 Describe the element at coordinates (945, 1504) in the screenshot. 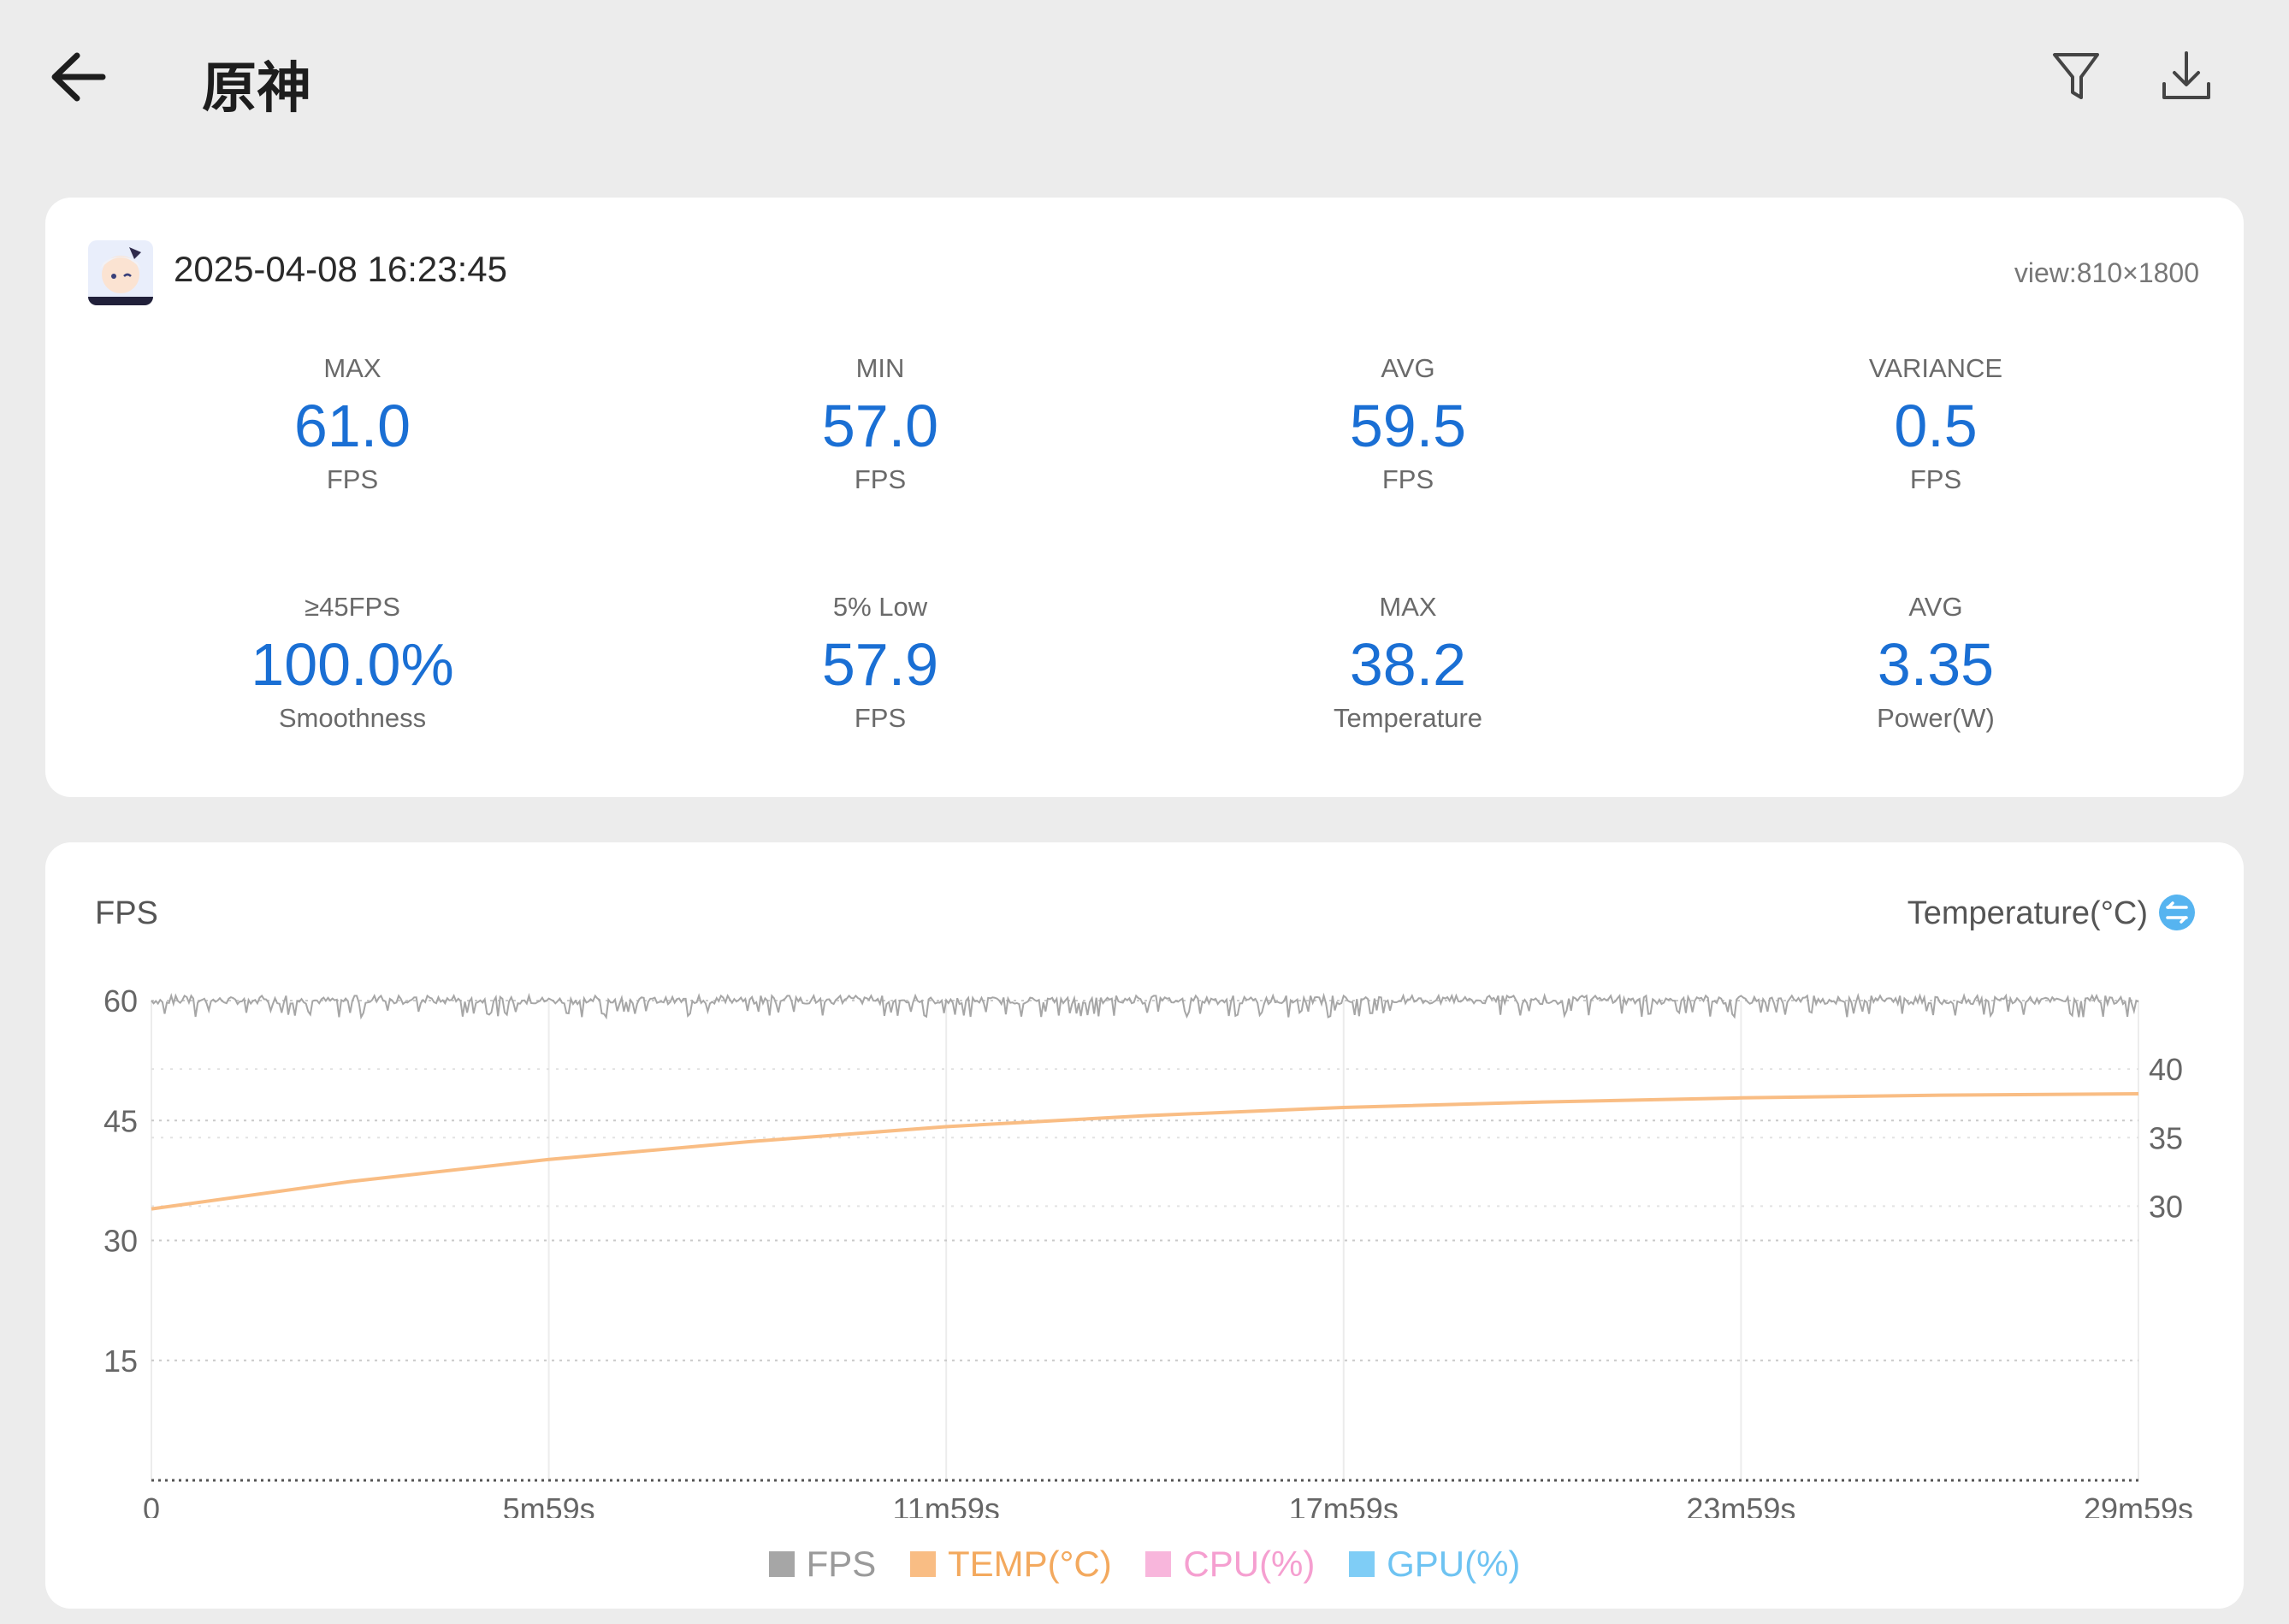

I see `x-tick-label: 11m59s` at that location.